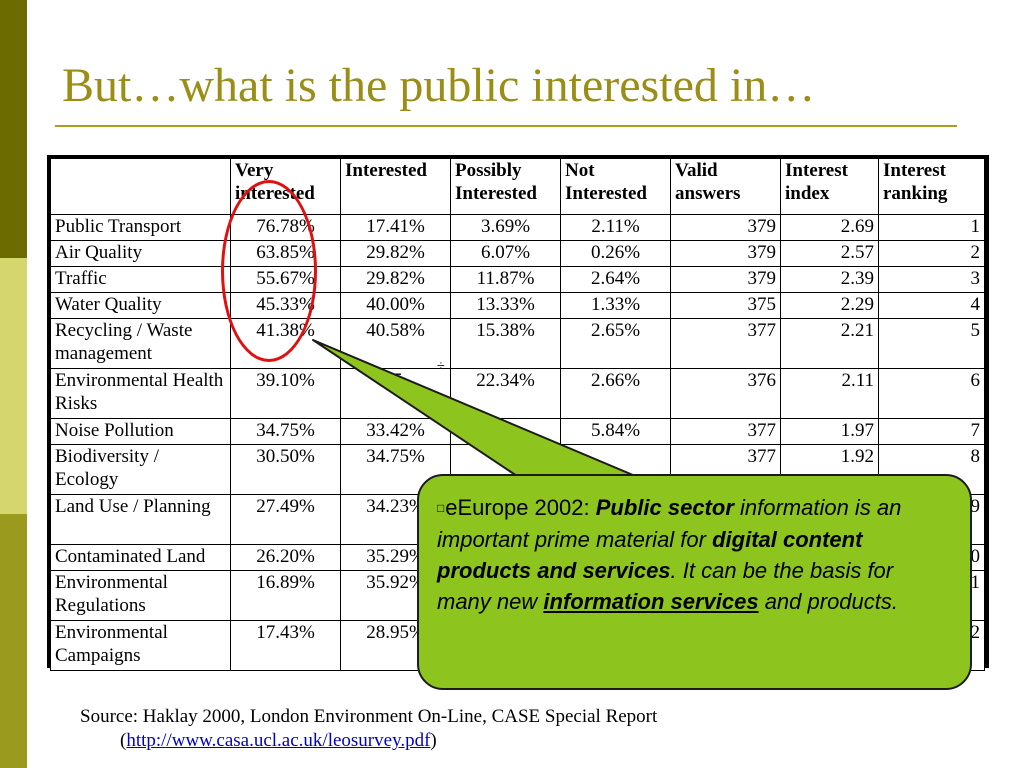  What do you see at coordinates (615, 305) in the screenshot?
I see `table-cell: 1.33%` at bounding box center [615, 305].